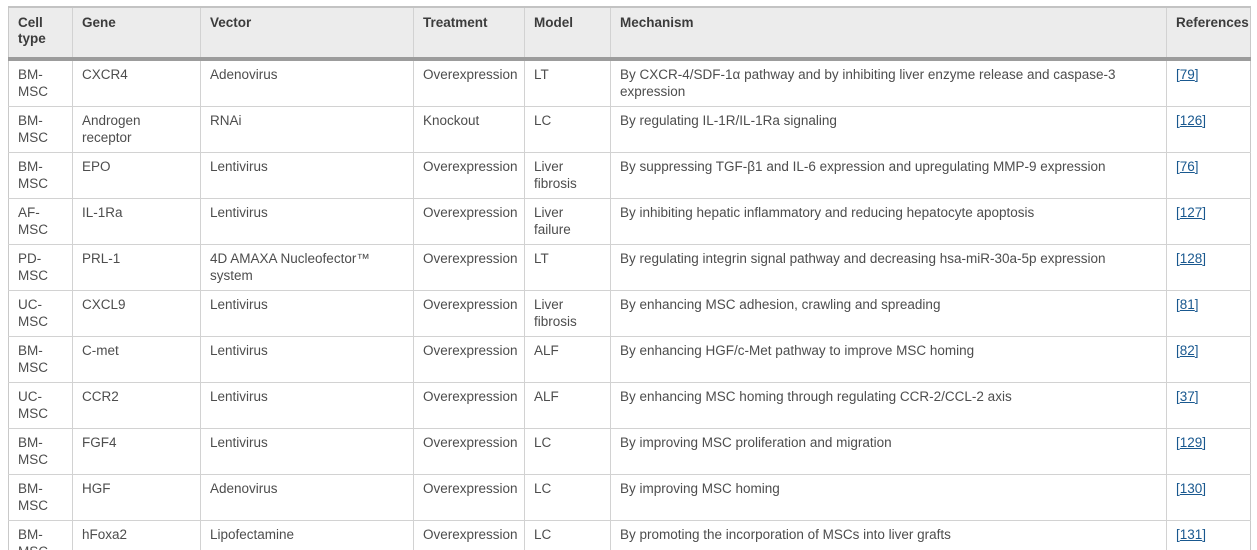 The image size is (1257, 550). What do you see at coordinates (1208, 82) in the screenshot?
I see `cell-reference: [79]` at bounding box center [1208, 82].